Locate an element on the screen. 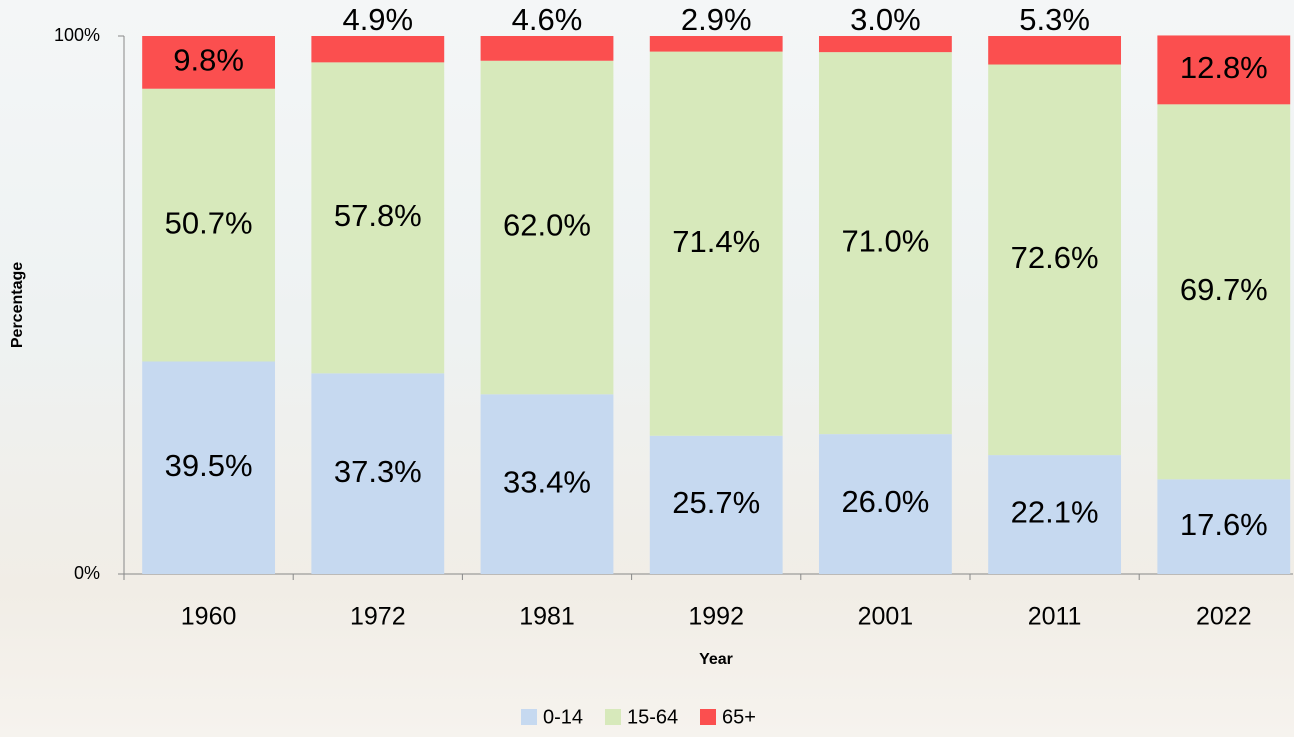  data-label: 62.0% is located at coordinates (547, 225).